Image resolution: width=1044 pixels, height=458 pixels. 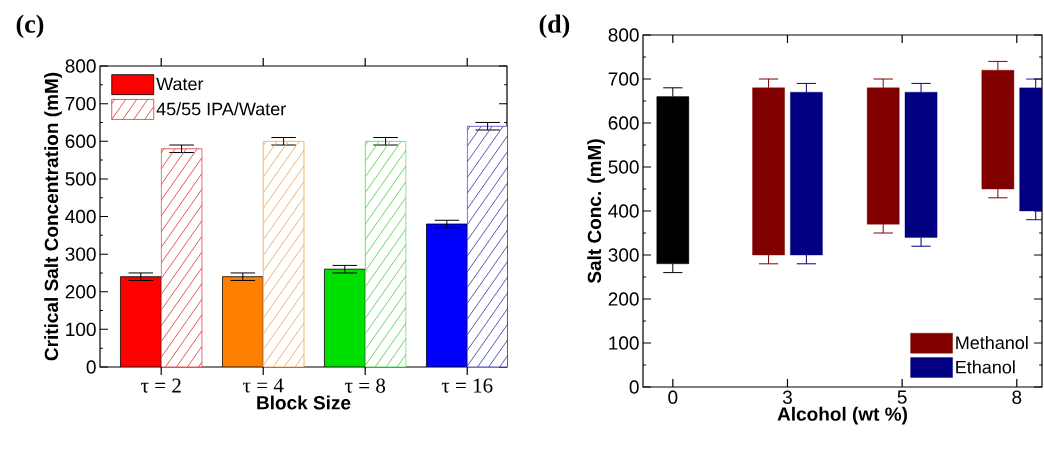 I want to click on x-tick-label: 3, so click(x=787, y=397).